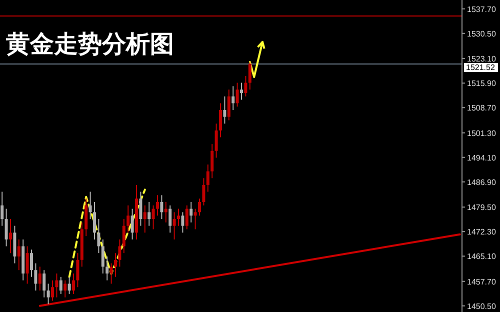 This screenshot has height=312, width=500. What do you see at coordinates (481, 257) in the screenshot?
I see `y-tick-label: 1465.10` at bounding box center [481, 257].